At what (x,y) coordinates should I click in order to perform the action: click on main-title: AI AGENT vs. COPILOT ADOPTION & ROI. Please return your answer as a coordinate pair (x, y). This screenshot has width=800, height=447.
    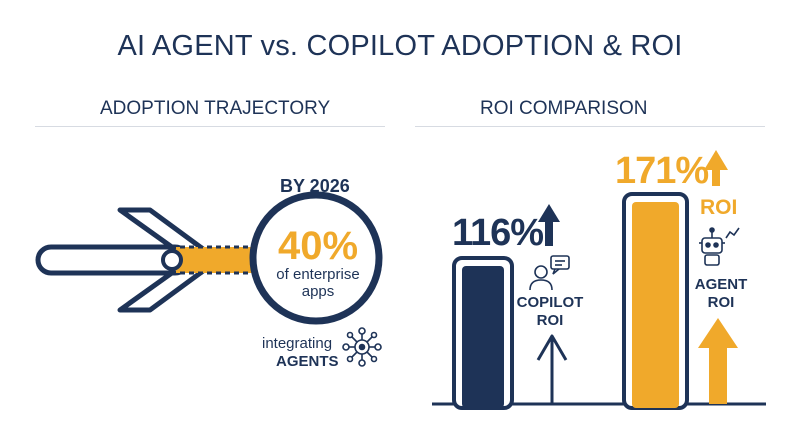
    Looking at the image, I should click on (400, 46).